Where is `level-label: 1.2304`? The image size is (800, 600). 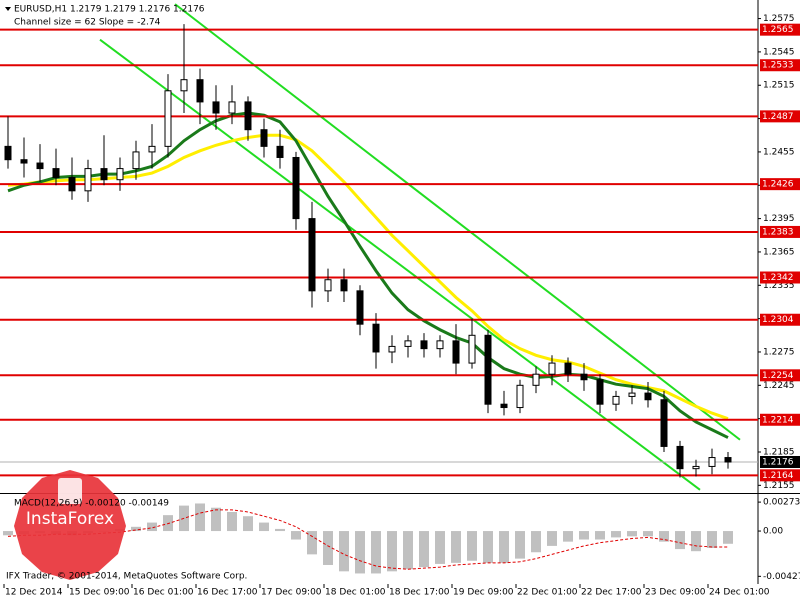 level-label: 1.2304 is located at coordinates (778, 320).